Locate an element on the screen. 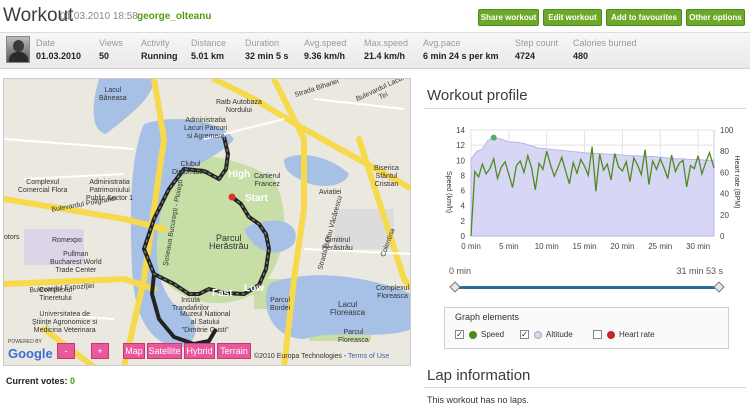 The width and height of the screenshot is (750, 406). legend-speed: ✓ Speed is located at coordinates (480, 335).